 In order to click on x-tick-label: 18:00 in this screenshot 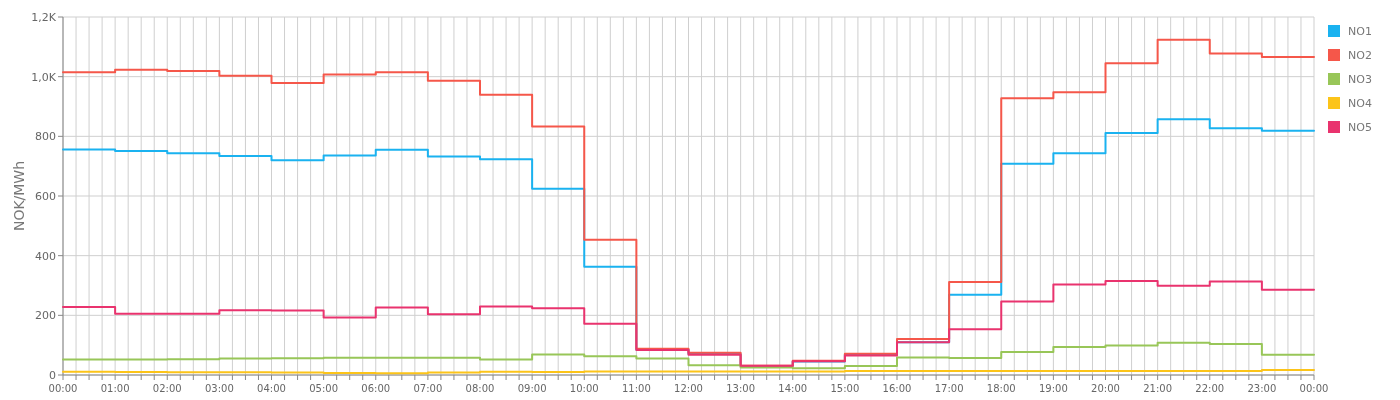, I will do `click(1001, 388)`.